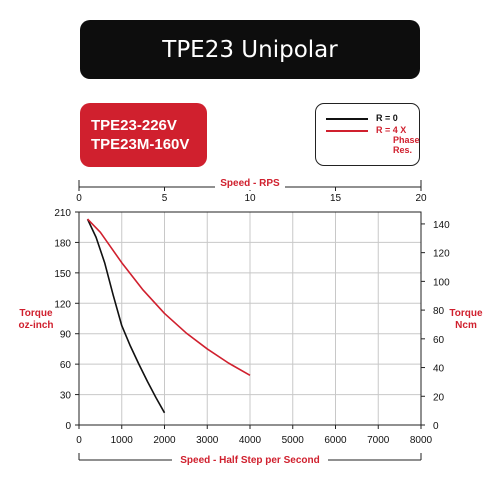  Describe the element at coordinates (143, 135) in the screenshot. I see `model-label-box: TPE23-226V TPE23M-160V` at that location.